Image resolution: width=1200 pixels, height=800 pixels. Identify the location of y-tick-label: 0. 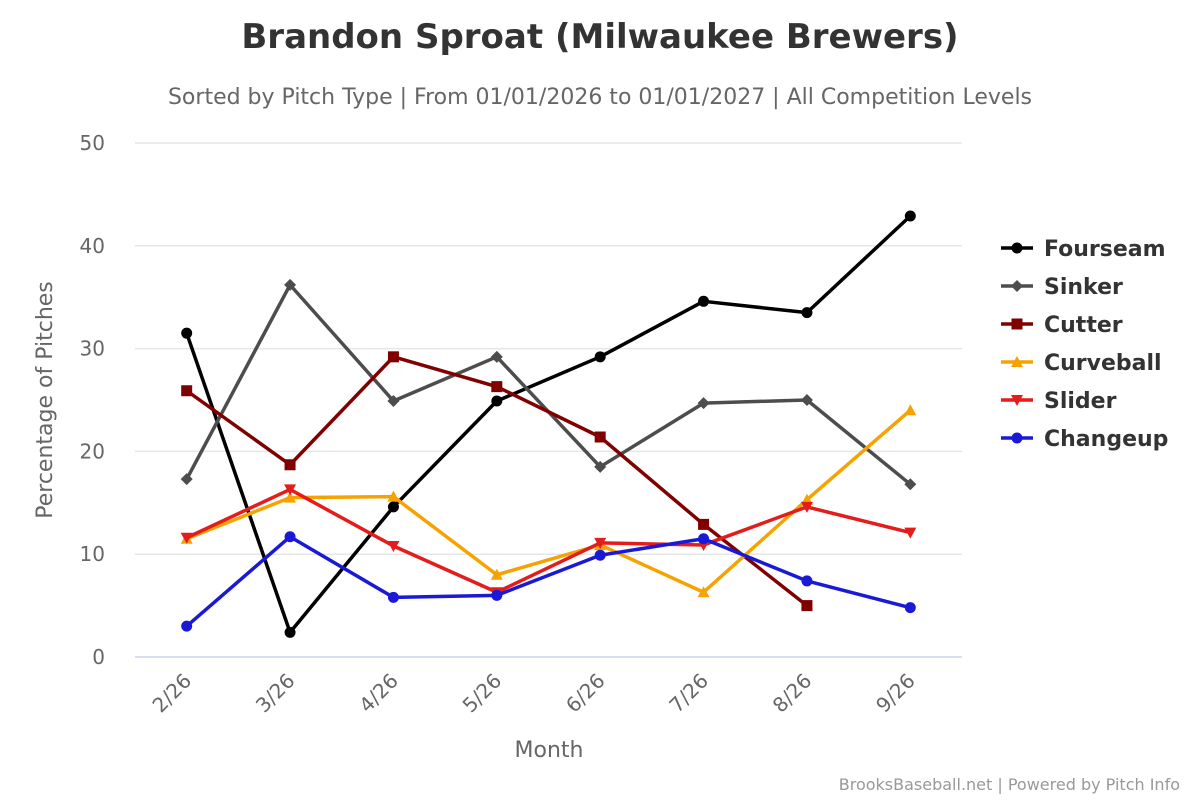
(98, 657).